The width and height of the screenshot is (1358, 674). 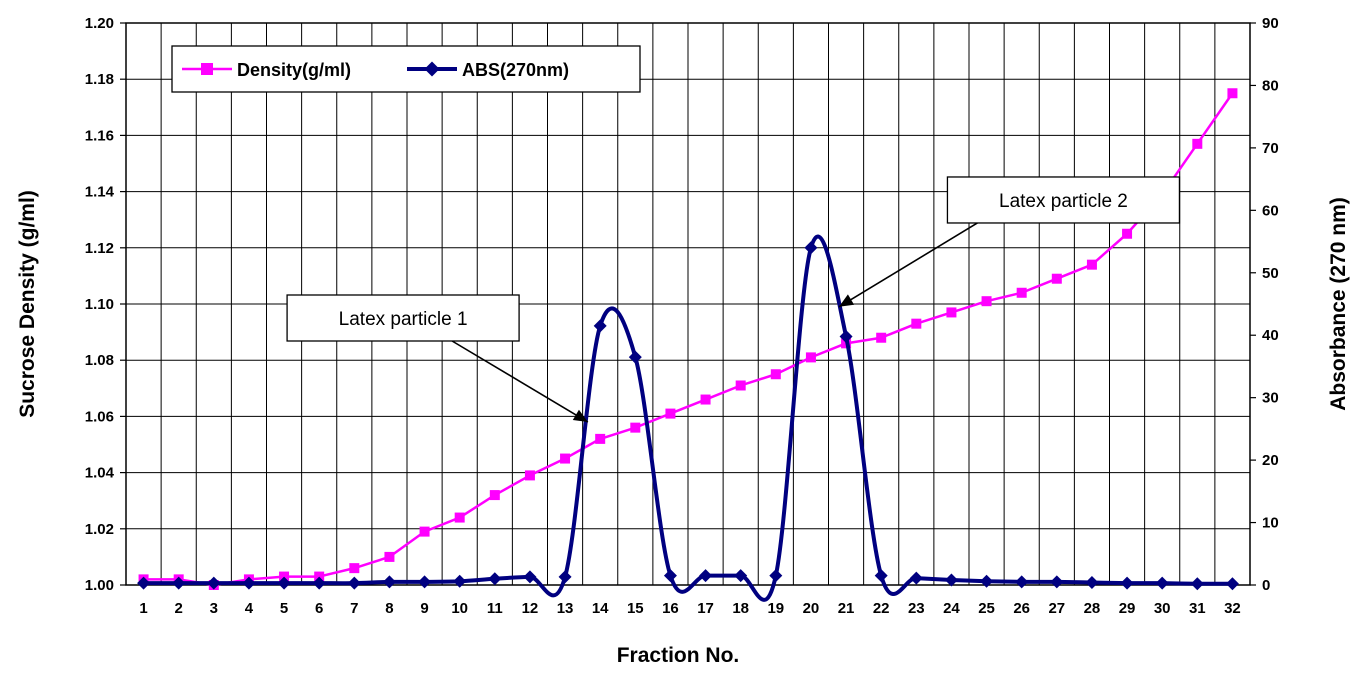 I want to click on x-tick-label: 19, so click(x=775, y=608).